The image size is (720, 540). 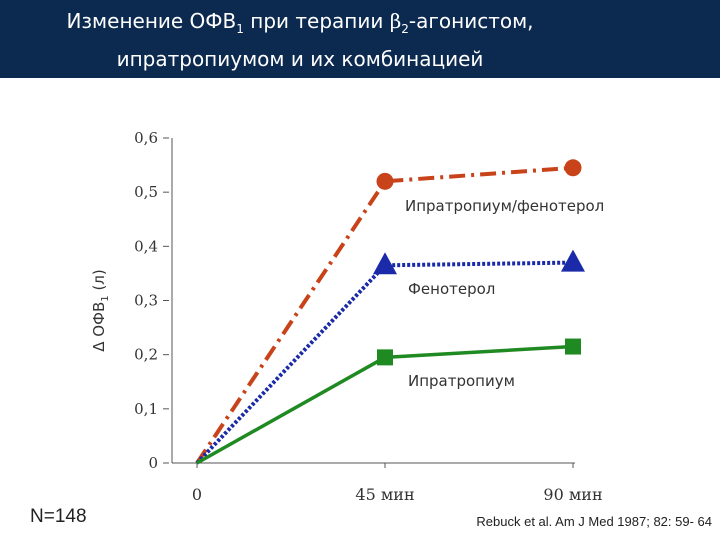 What do you see at coordinates (397, 483) in the screenshot?
I see `x-ticks: 0 45 мин 90 мин` at bounding box center [397, 483].